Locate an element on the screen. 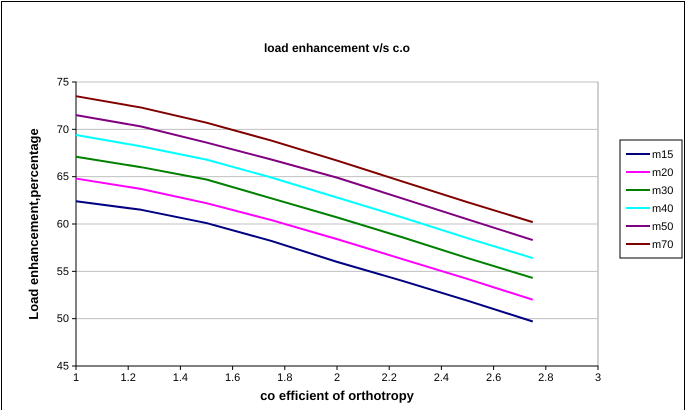 The height and width of the screenshot is (410, 686). x-tick-label: 1.2 is located at coordinates (128, 378).